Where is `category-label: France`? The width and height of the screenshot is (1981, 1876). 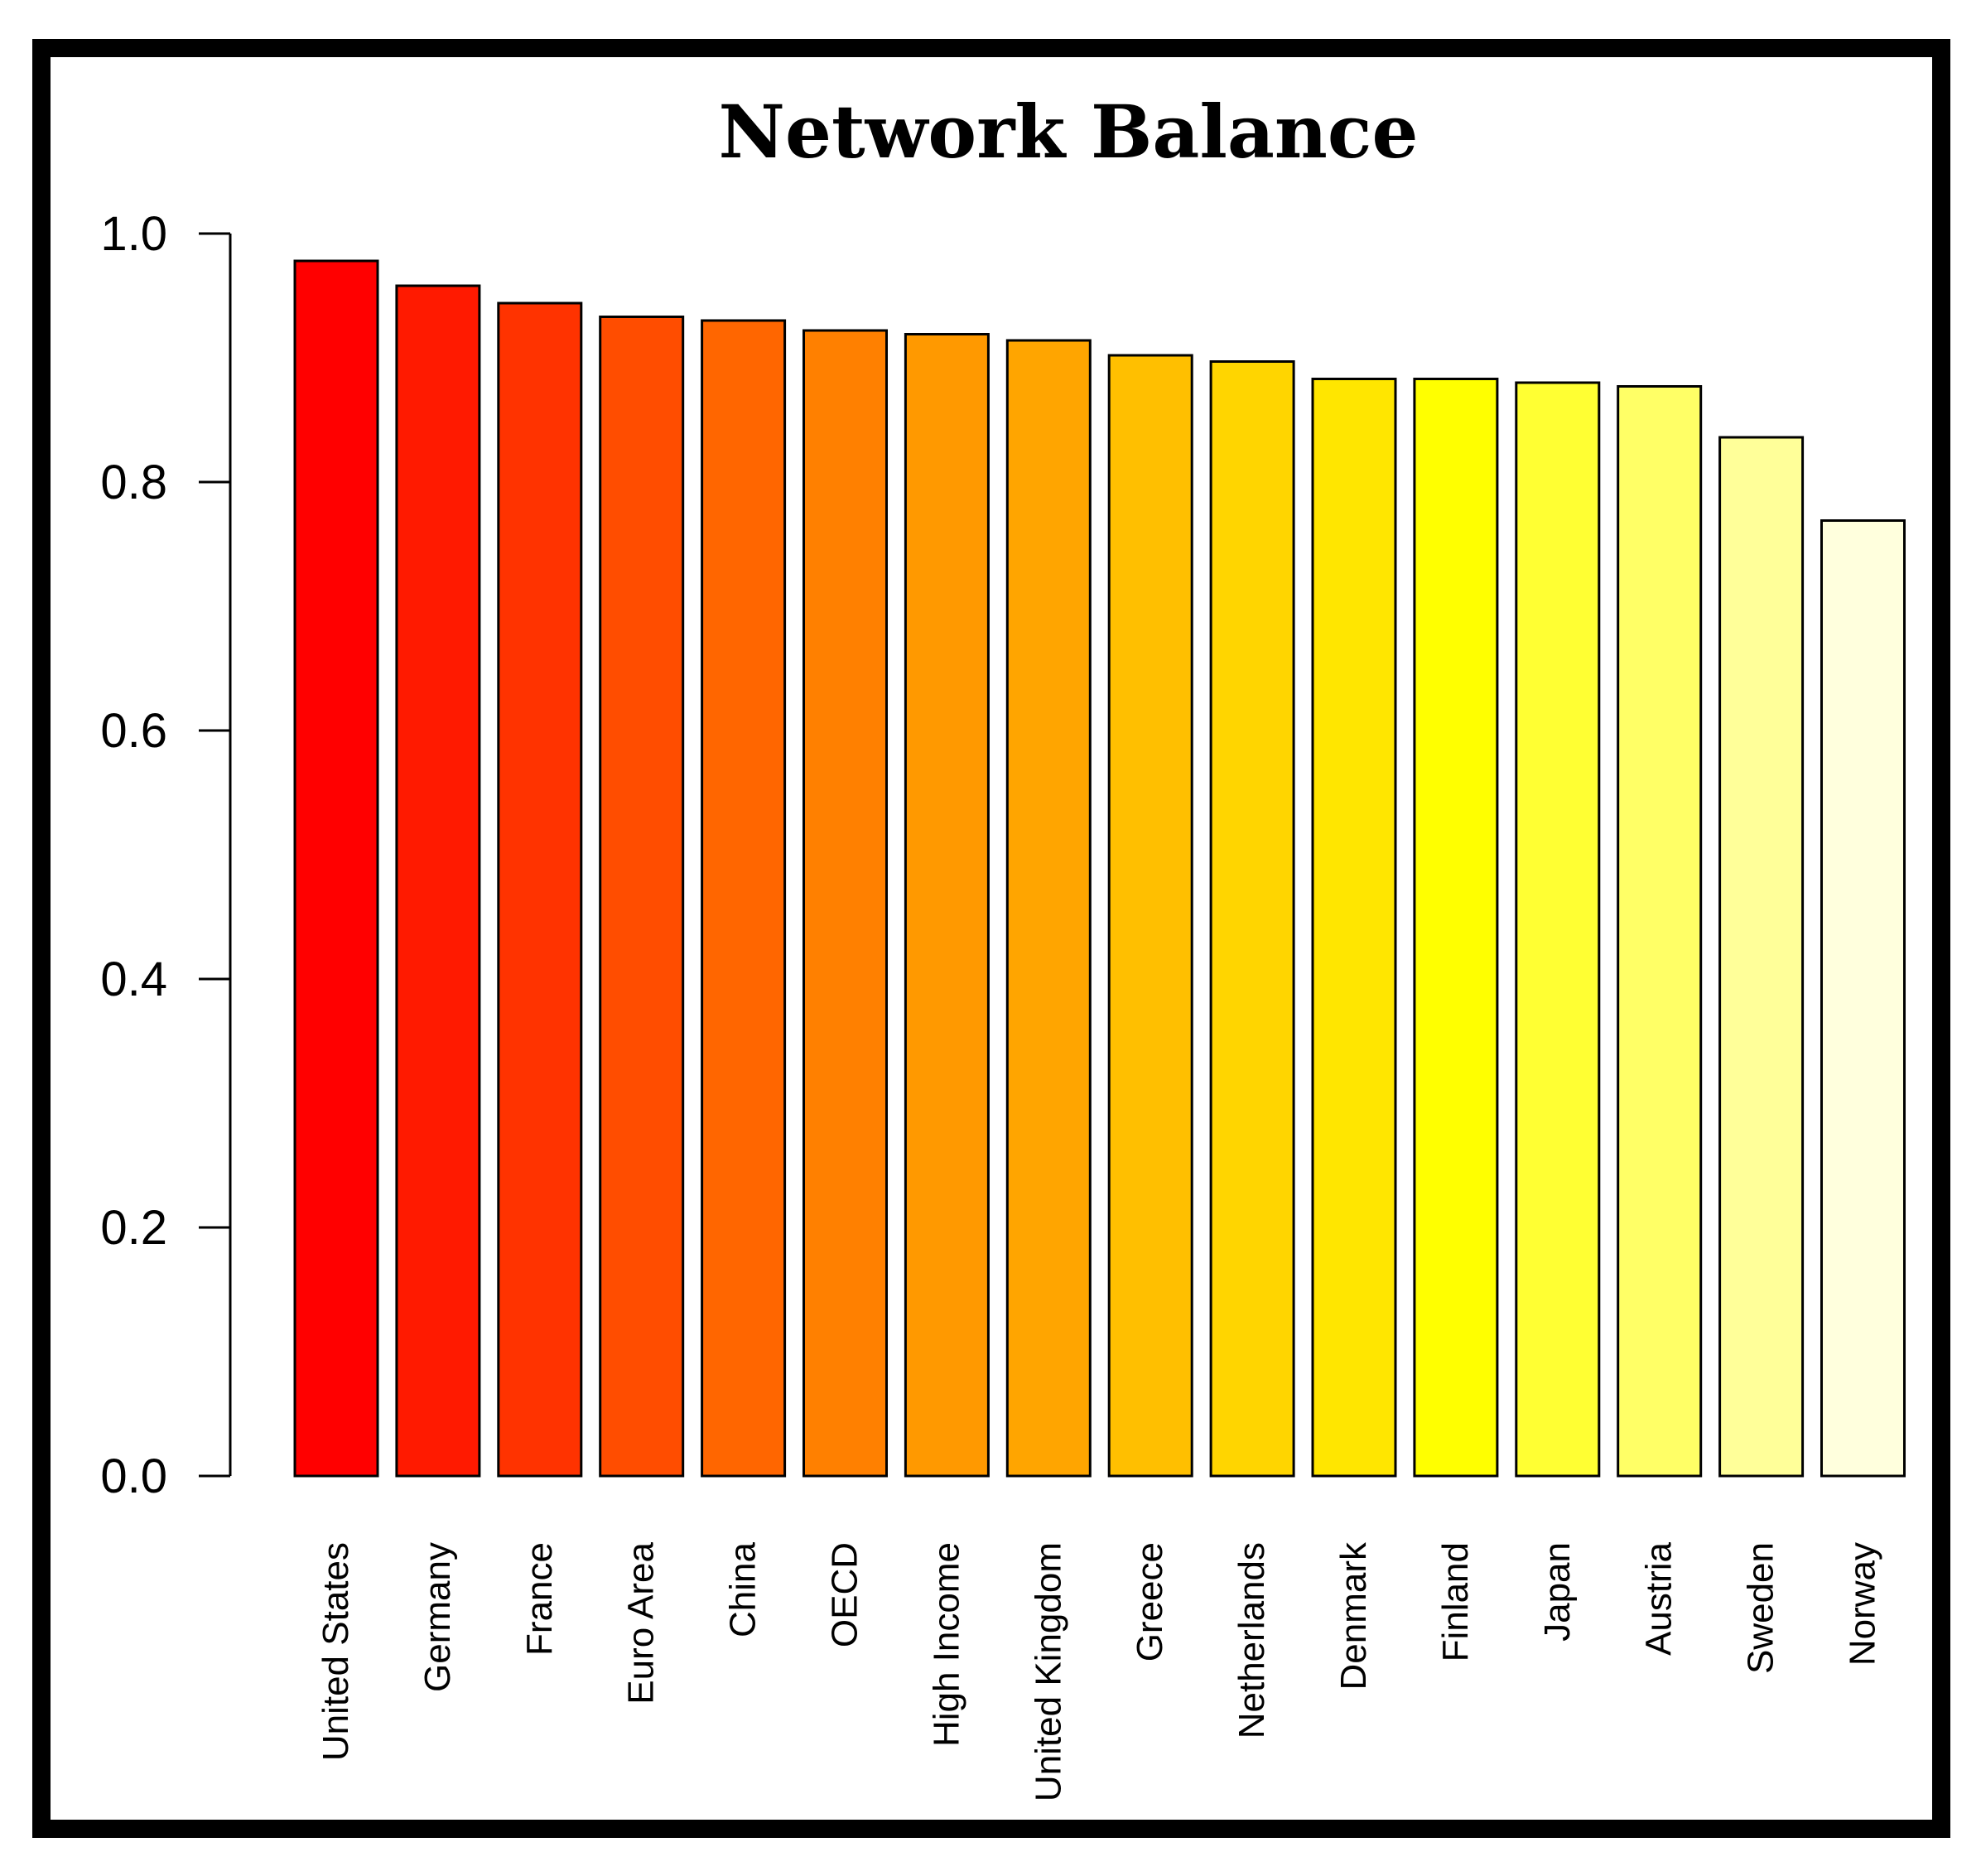
category-label: France is located at coordinates (539, 1599).